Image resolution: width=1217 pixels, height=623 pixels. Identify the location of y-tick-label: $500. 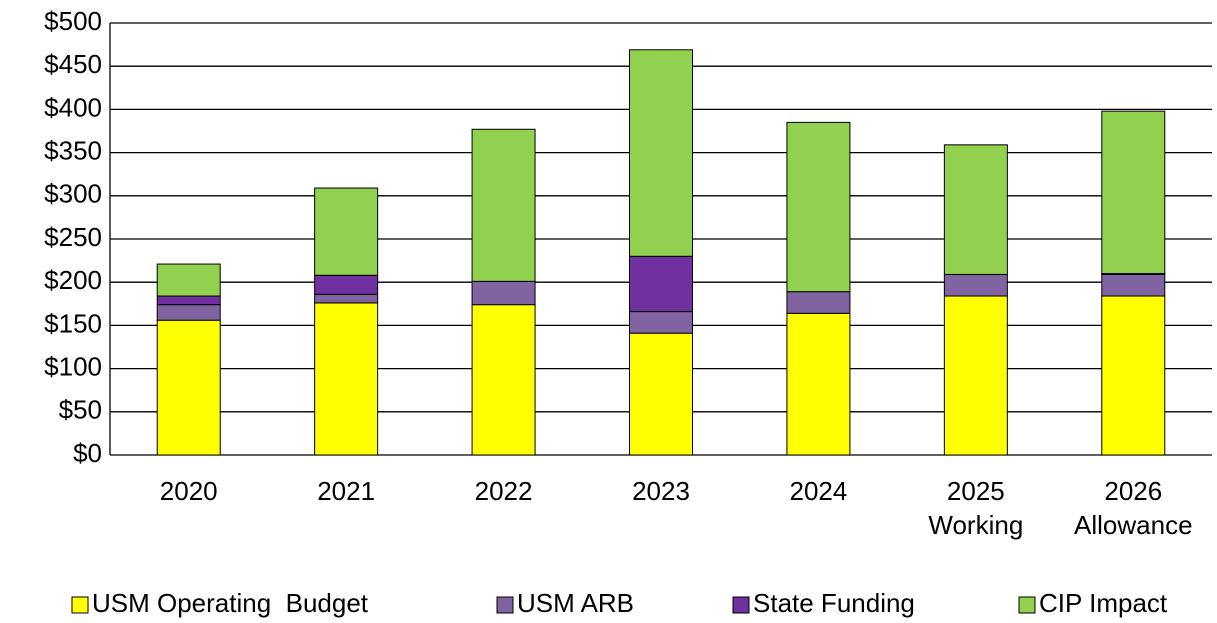
(73, 21).